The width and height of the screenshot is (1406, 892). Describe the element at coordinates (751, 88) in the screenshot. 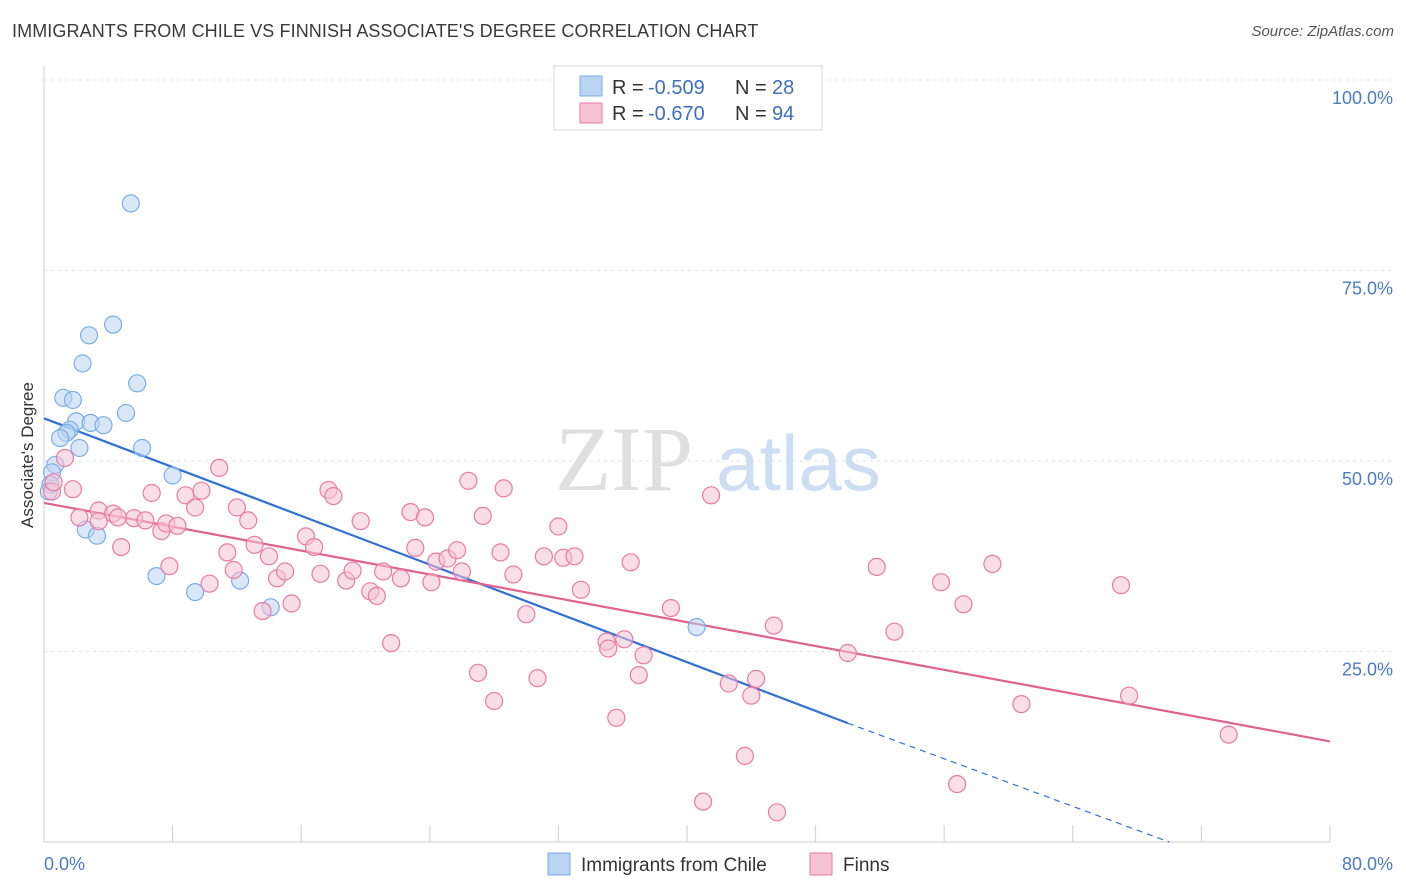

I see `legend-n-label-chile: N =` at that location.